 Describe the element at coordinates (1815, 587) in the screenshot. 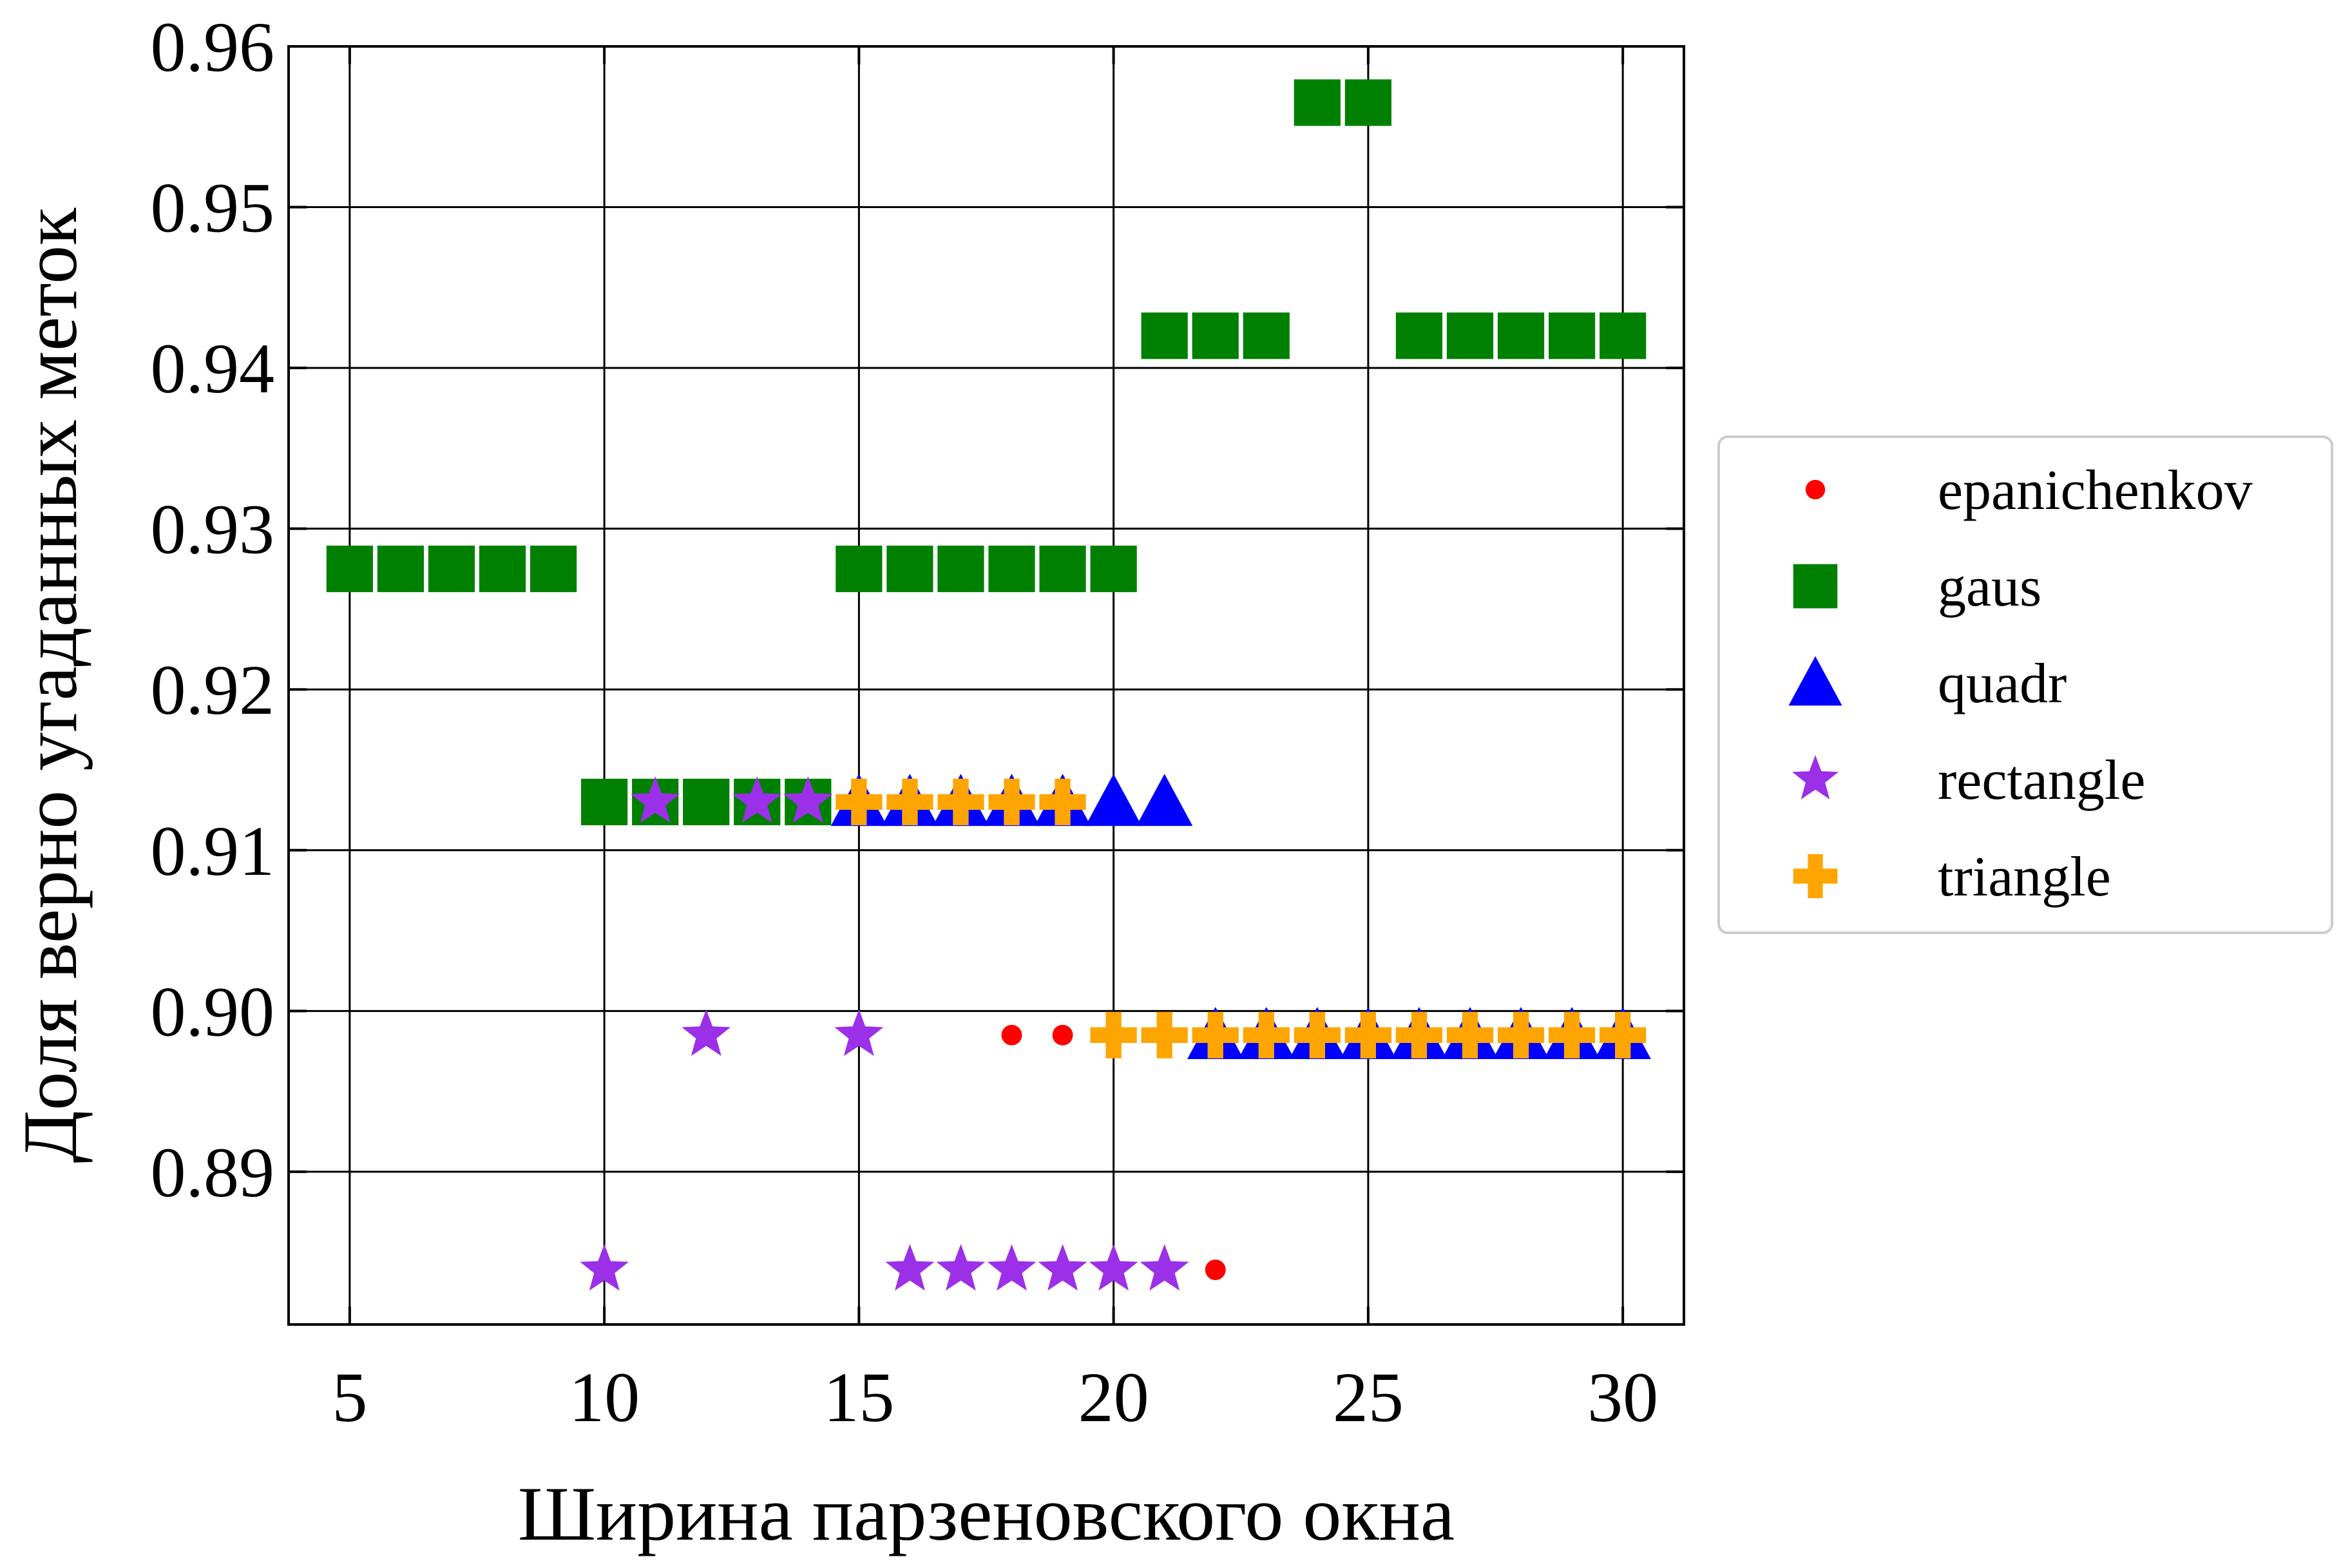

I see `legend-marker-gaus` at that location.